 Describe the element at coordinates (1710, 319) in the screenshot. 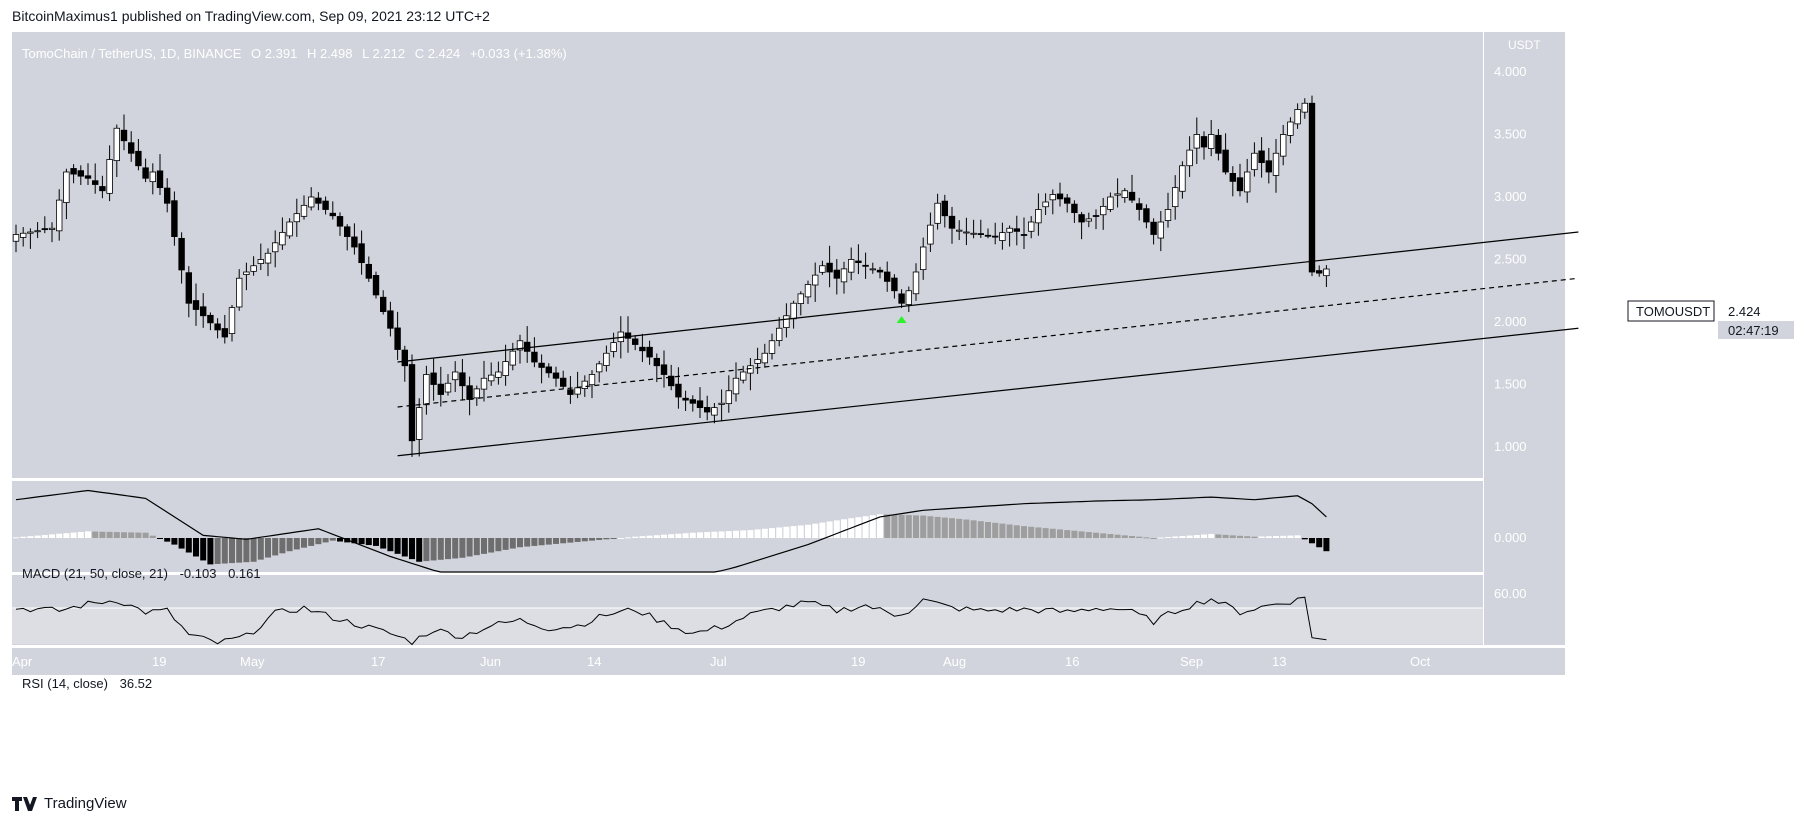

I see `last-price-tag: TOMOUSDT 2.424 02:47:19` at that location.